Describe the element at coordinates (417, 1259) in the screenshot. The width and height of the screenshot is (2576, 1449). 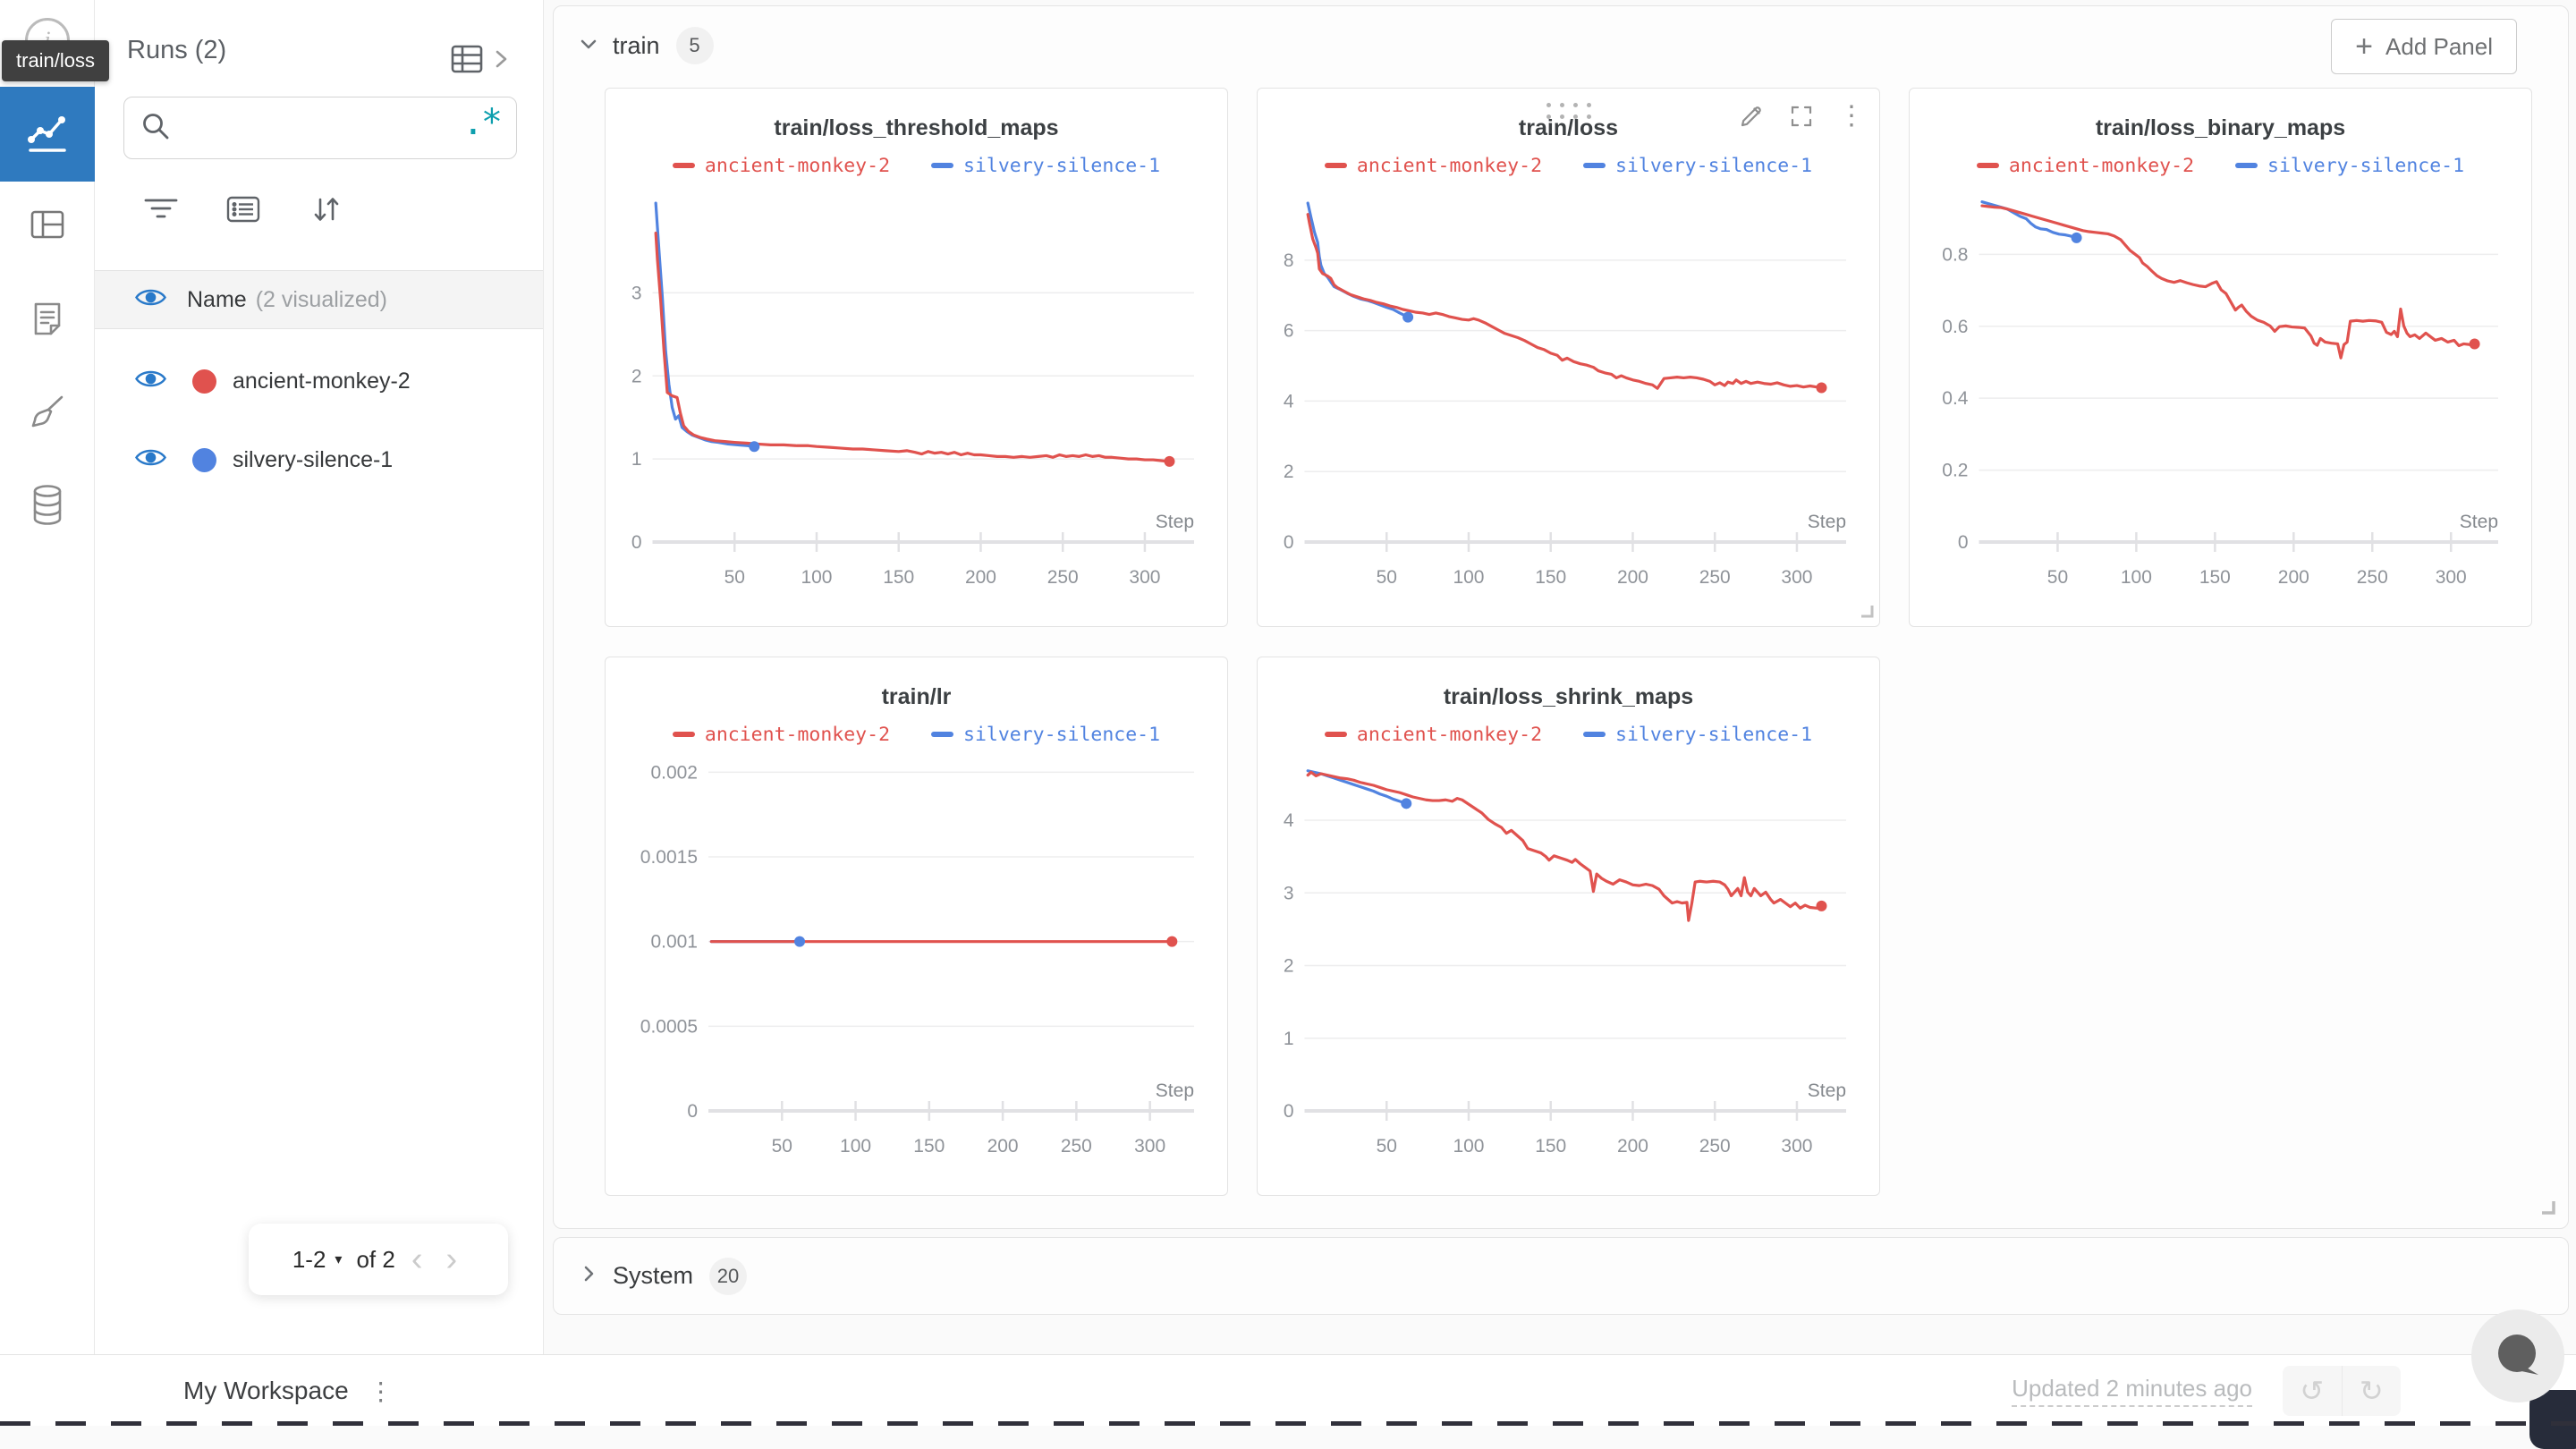
I see `pagination-prev-button: ‹` at that location.